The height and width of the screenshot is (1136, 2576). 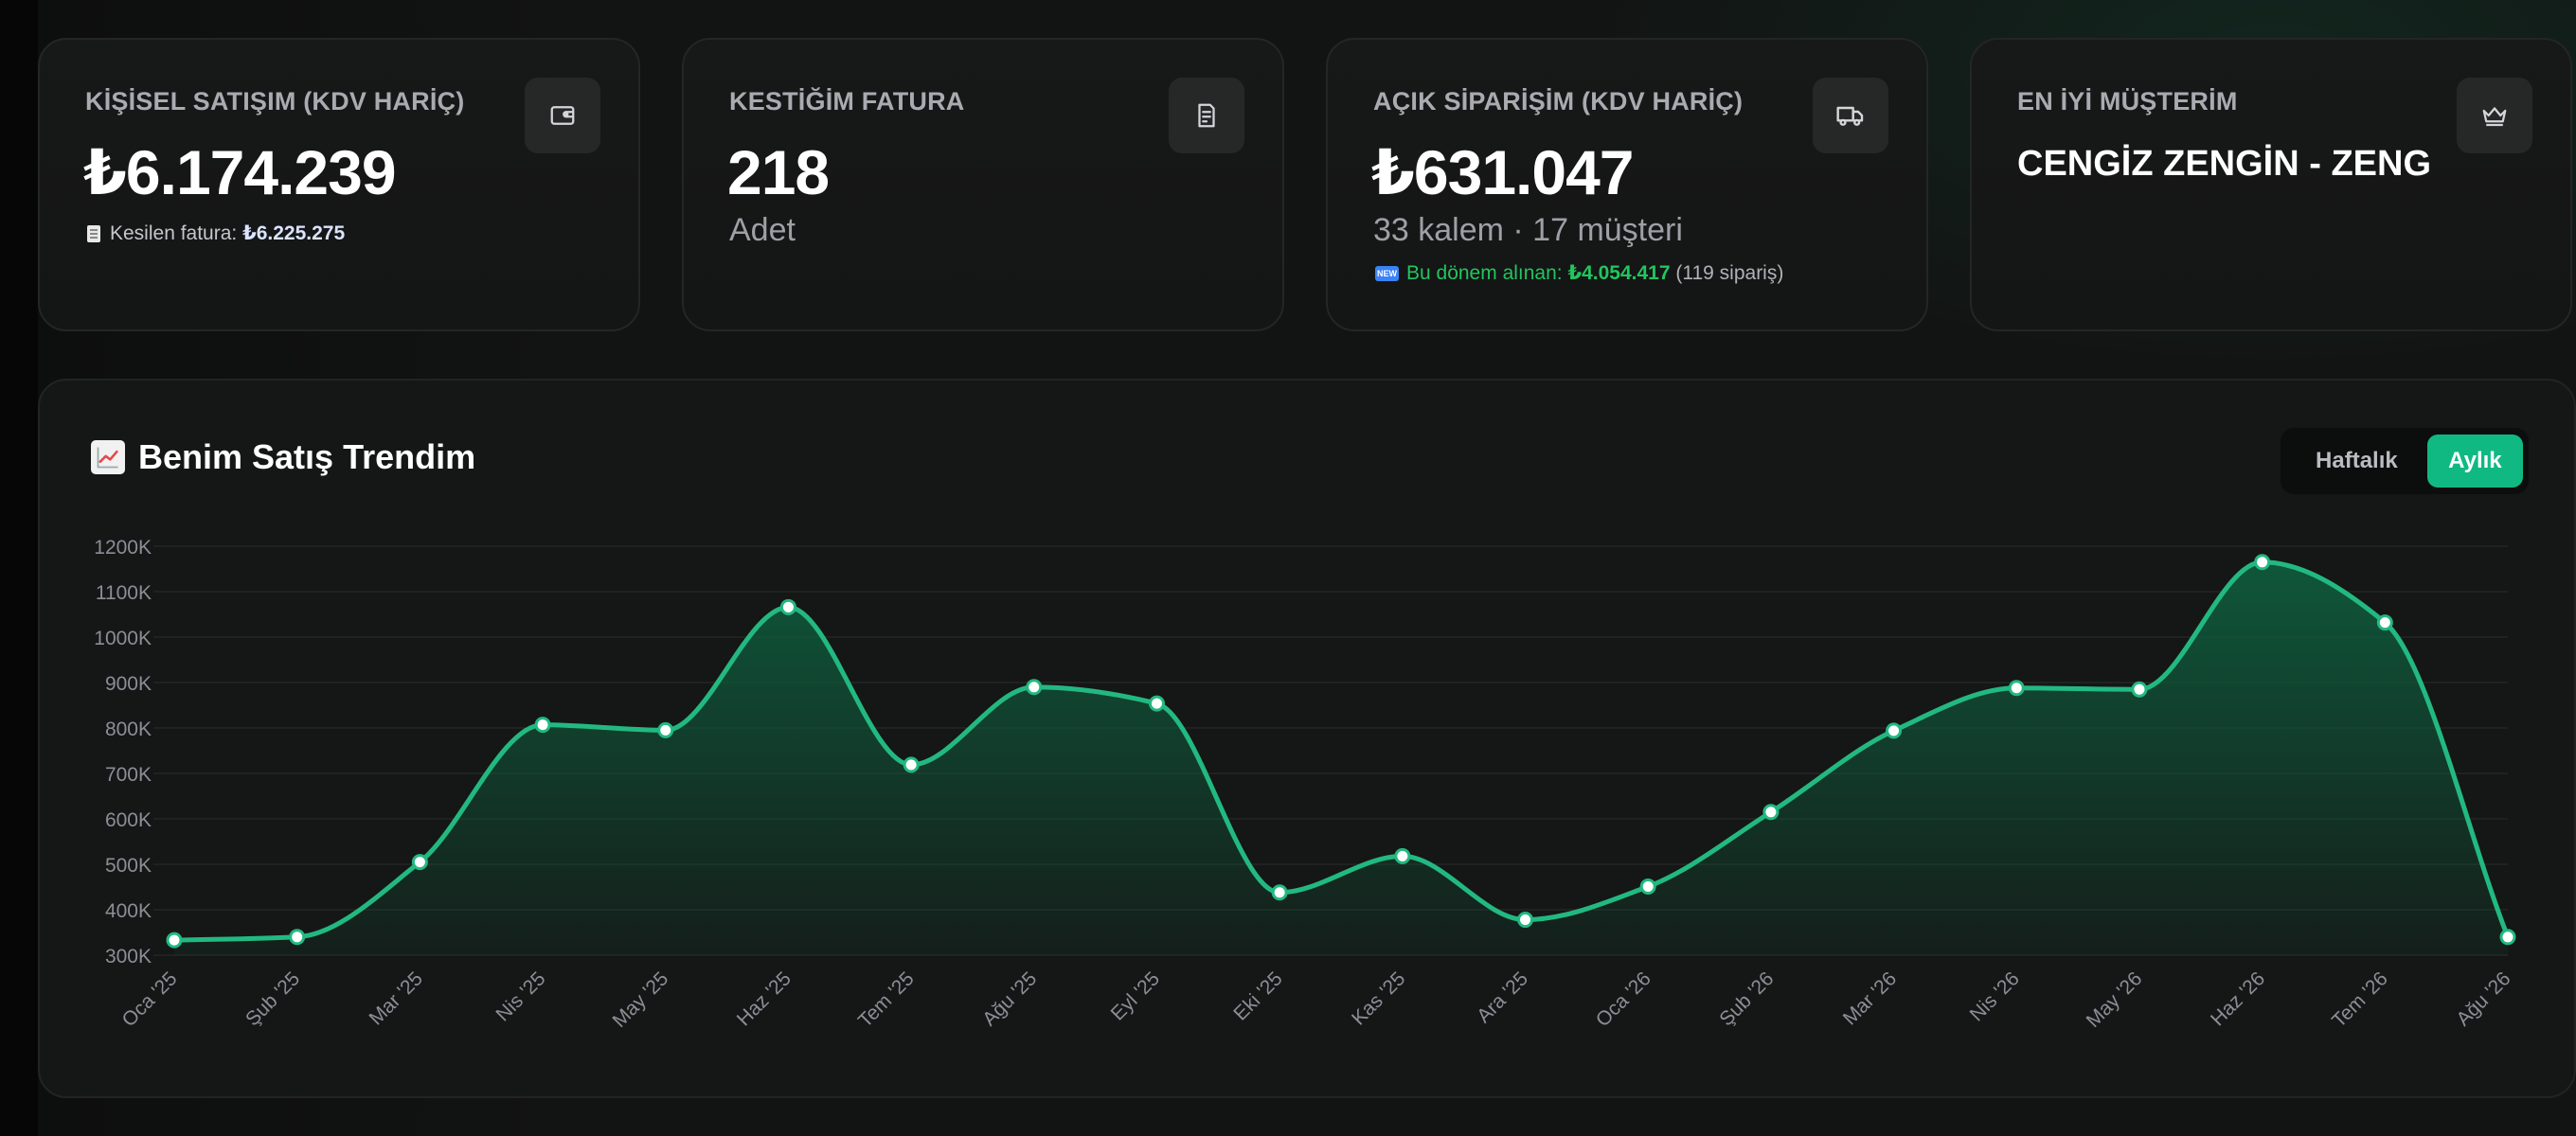 What do you see at coordinates (1378, 998) in the screenshot?
I see `x-tick-label: Kas '25` at bounding box center [1378, 998].